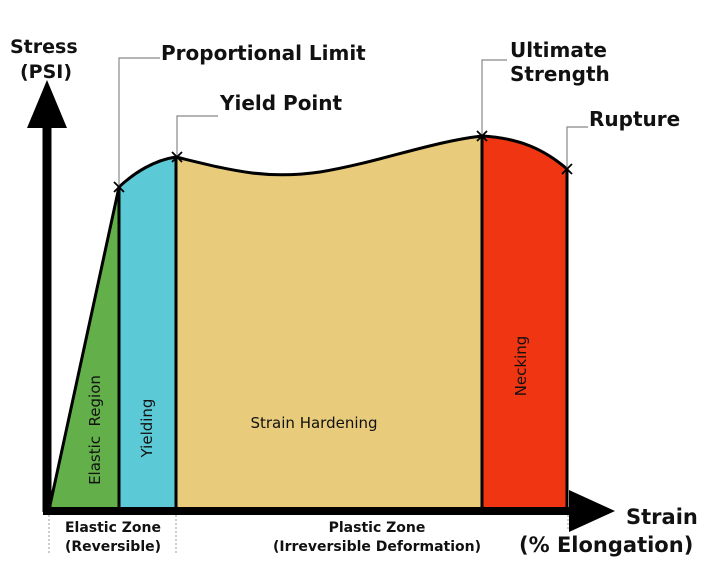  What do you see at coordinates (377, 528) in the screenshot?
I see `plastic-zone-label-line1: Plastic Zone` at bounding box center [377, 528].